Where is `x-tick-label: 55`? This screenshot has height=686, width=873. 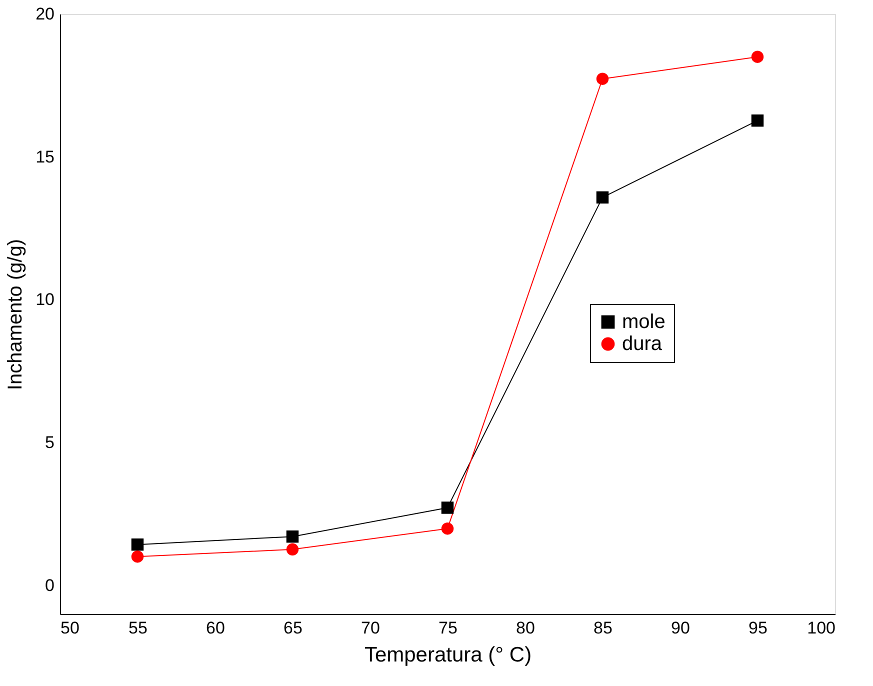
x-tick-label: 55 is located at coordinates (138, 628).